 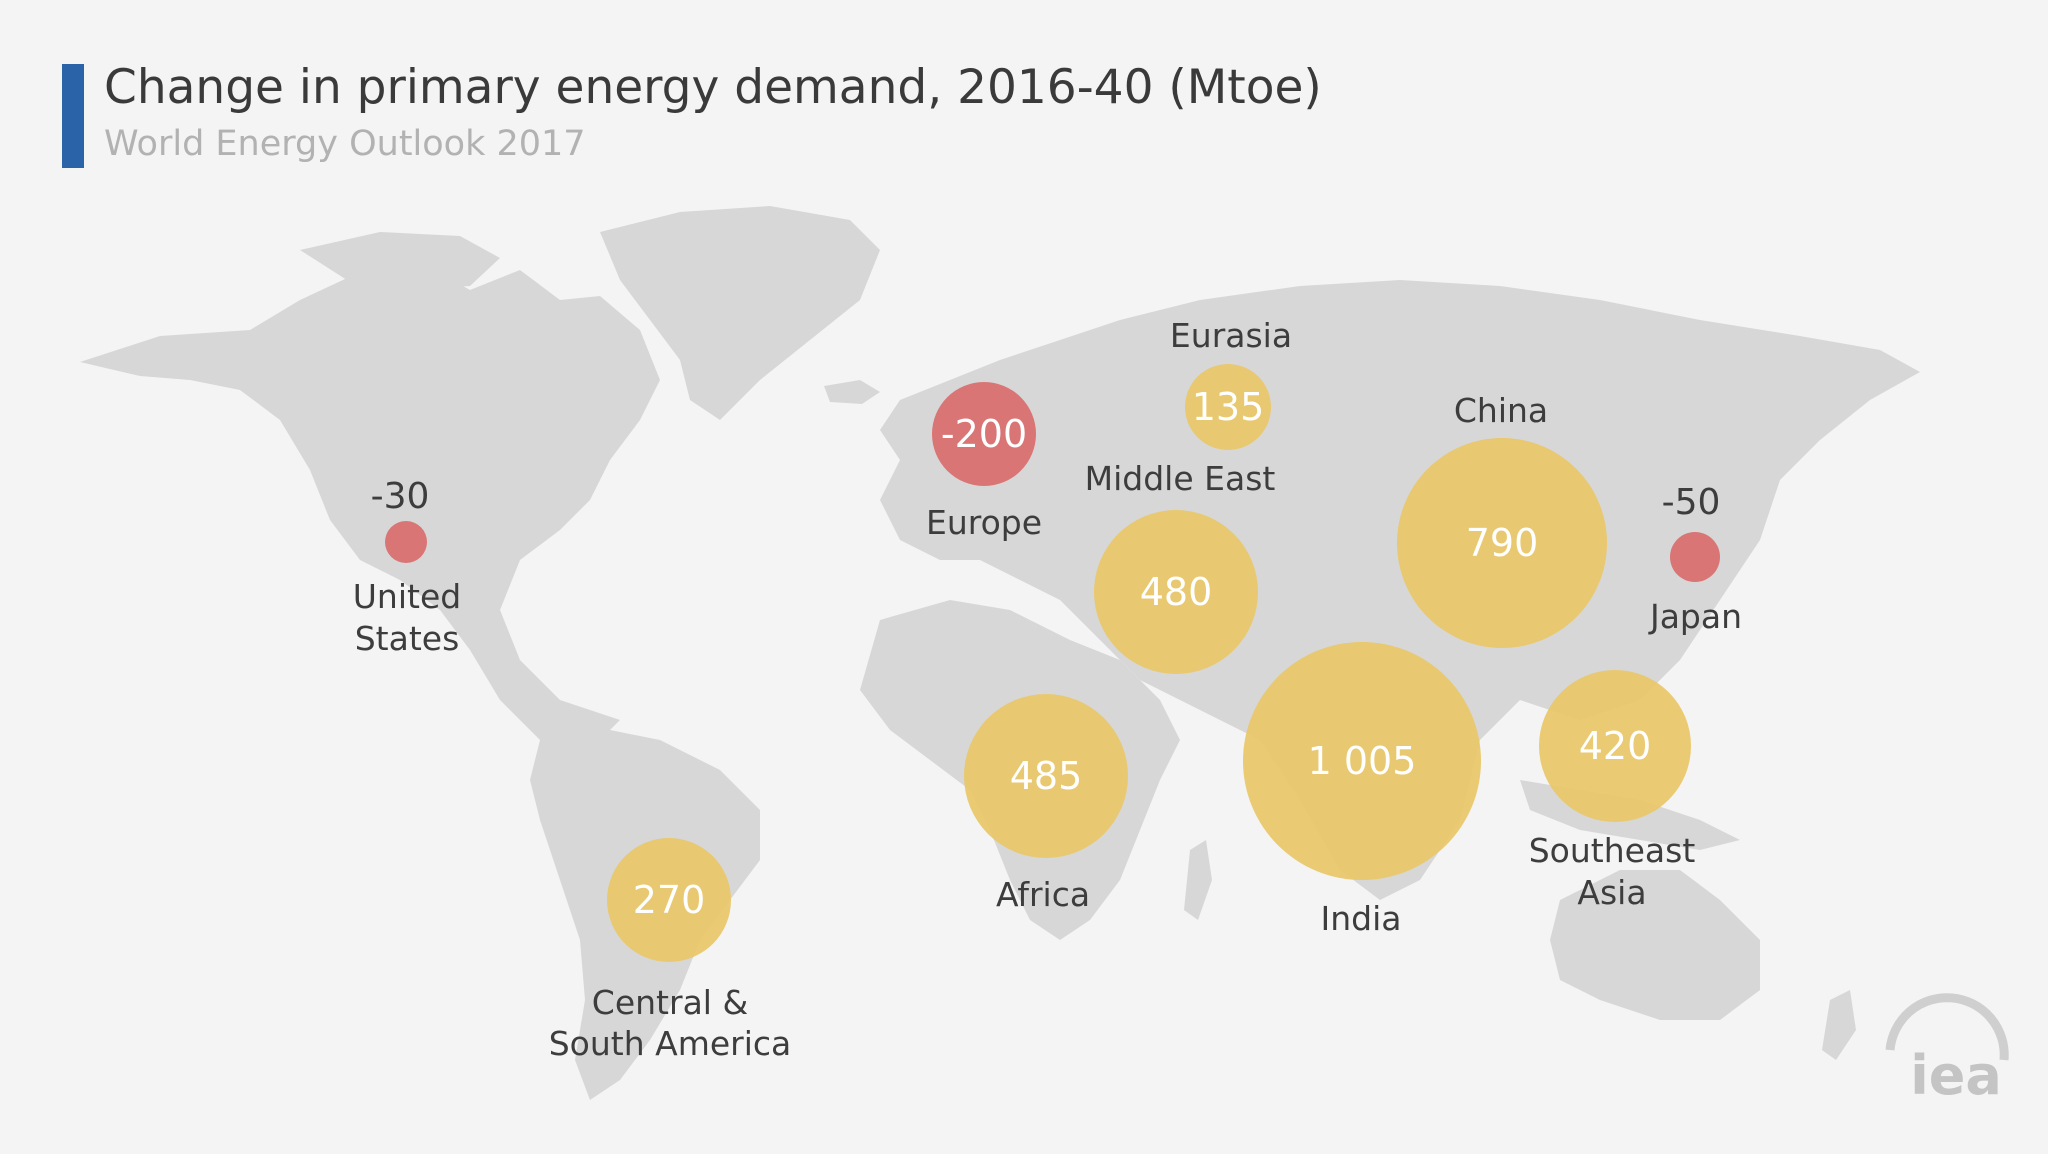 What do you see at coordinates (1695, 557) in the screenshot?
I see `japan-bubble` at bounding box center [1695, 557].